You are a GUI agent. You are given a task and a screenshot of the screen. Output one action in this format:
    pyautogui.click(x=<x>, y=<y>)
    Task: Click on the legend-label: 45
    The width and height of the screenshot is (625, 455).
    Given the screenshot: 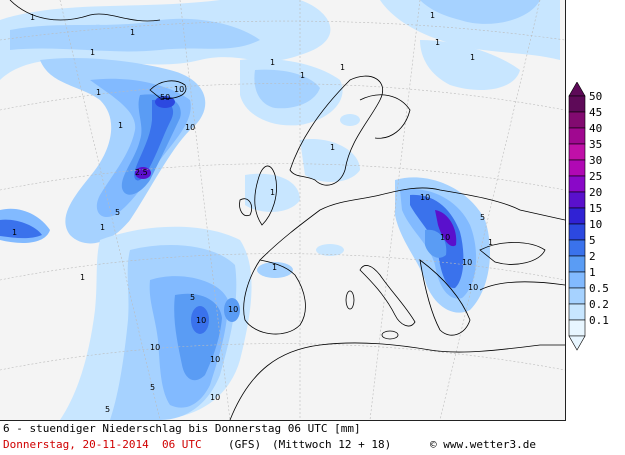 What is the action you would take?
    pyautogui.click(x=596, y=112)
    